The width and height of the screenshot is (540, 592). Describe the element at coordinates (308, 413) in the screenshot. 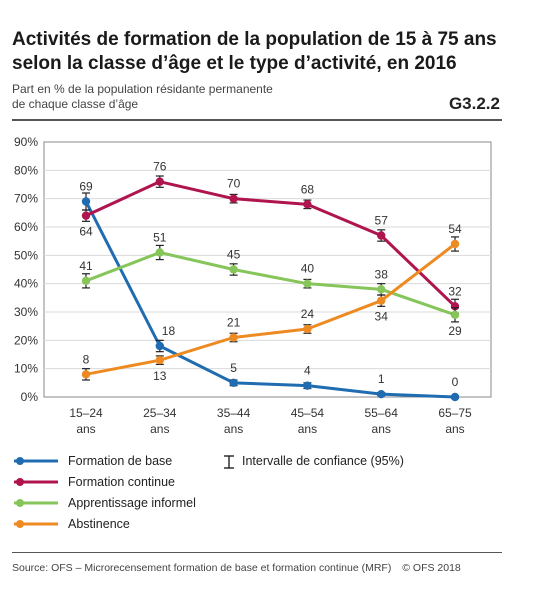

I see `x-tick-label: 45–54` at that location.